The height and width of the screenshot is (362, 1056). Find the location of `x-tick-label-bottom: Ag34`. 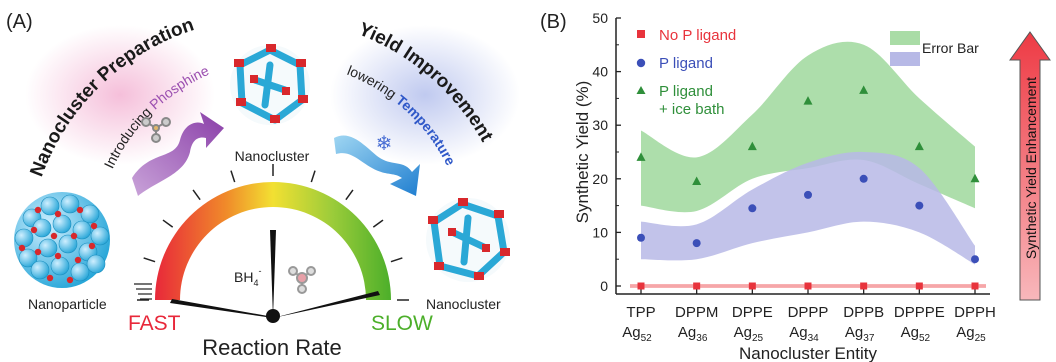

x-tick-label-bottom: Ag34 is located at coordinates (804, 334).